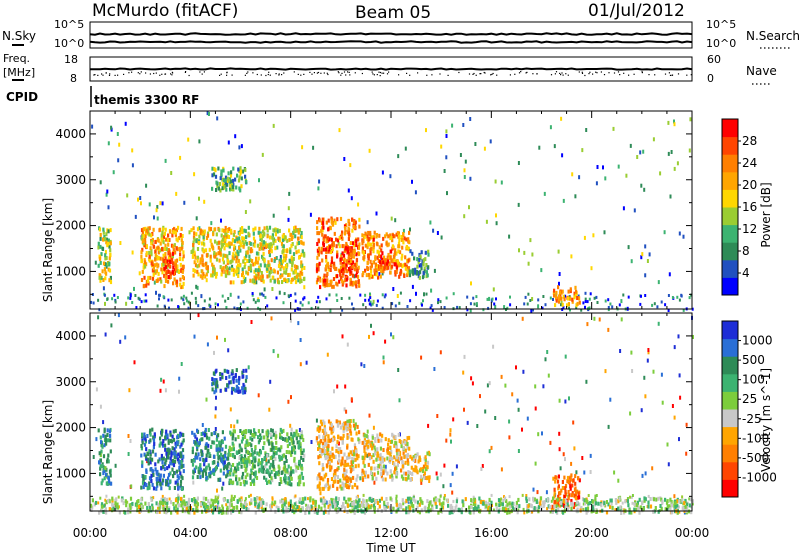 The image size is (800, 554). Describe the element at coordinates (730, 268) in the screenshot. I see `colorbar-segment` at that location.